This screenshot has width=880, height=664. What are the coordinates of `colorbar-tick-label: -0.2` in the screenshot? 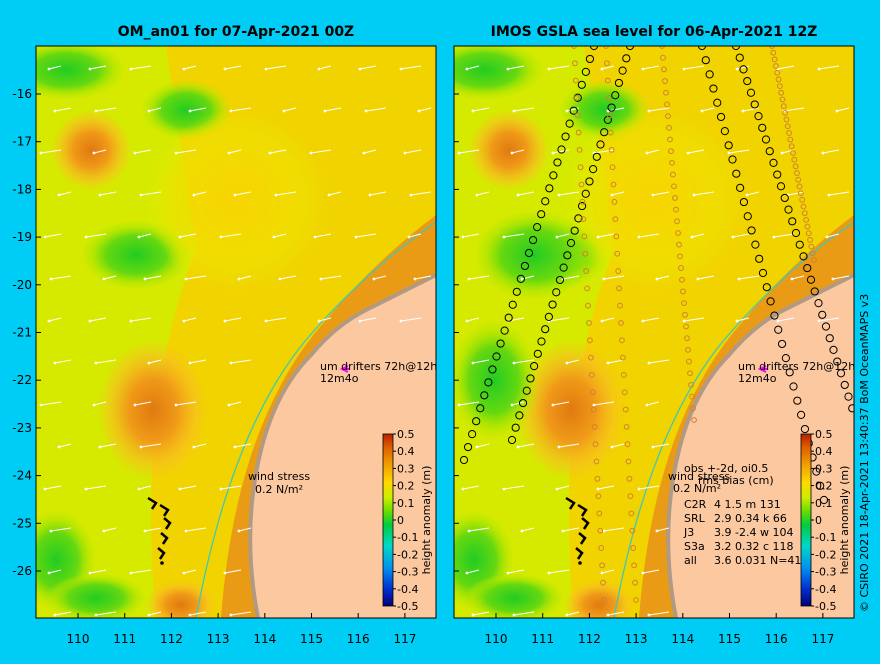 It's located at (825, 554).